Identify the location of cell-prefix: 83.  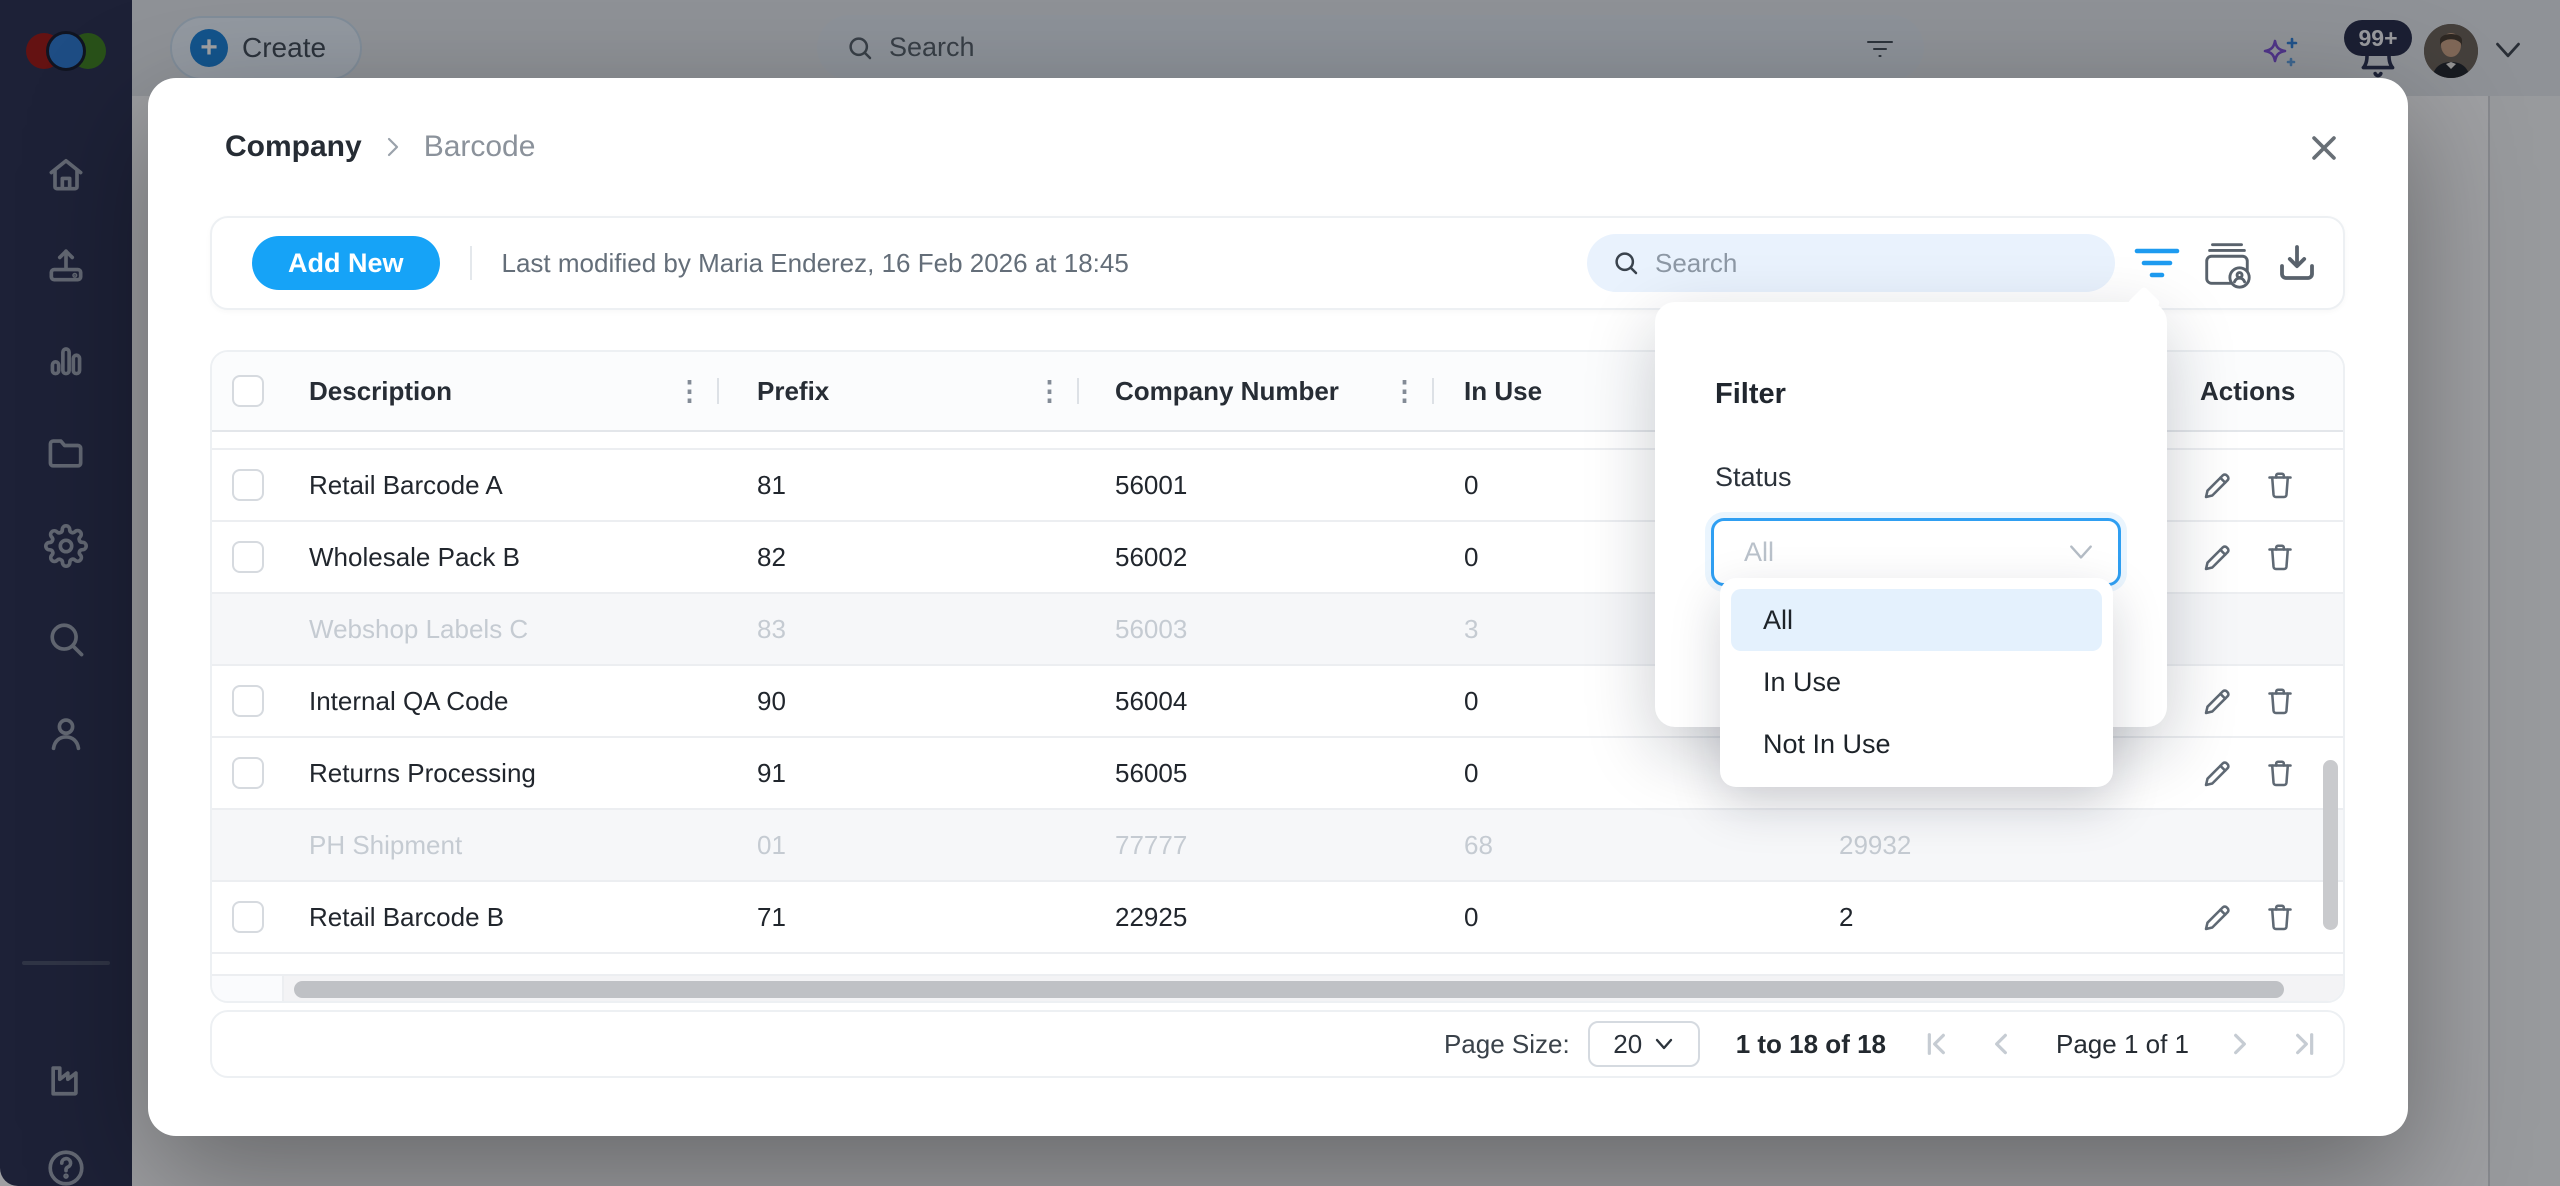
(771, 628).